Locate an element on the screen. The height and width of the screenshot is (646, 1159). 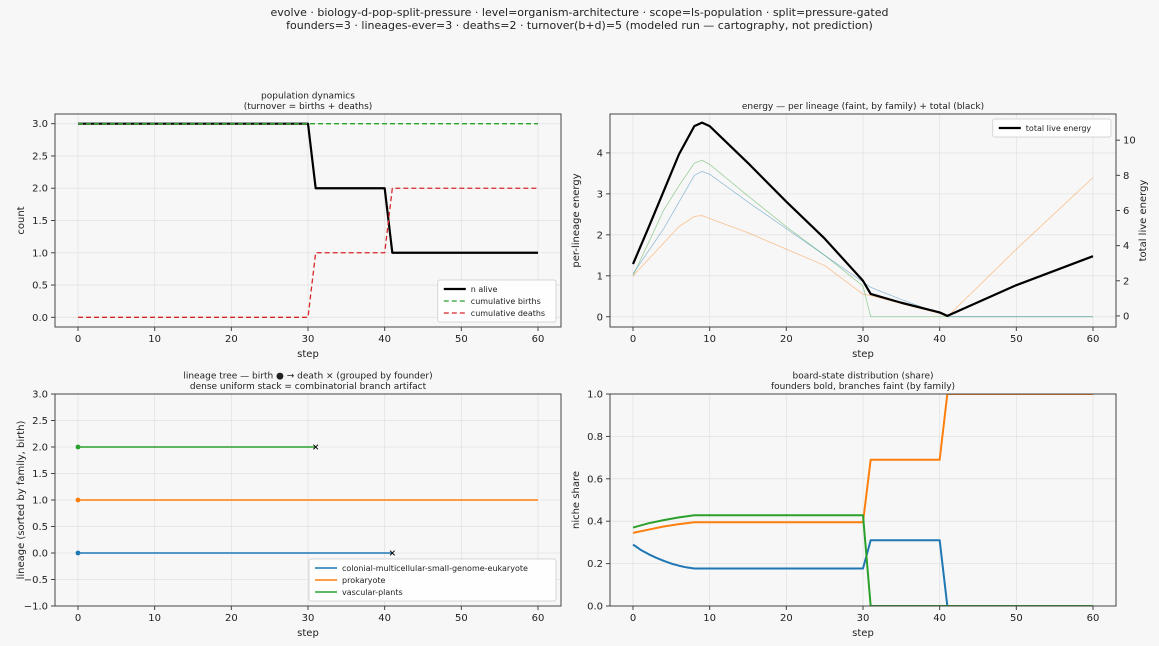
series-group-pop is located at coordinates (308, 220).